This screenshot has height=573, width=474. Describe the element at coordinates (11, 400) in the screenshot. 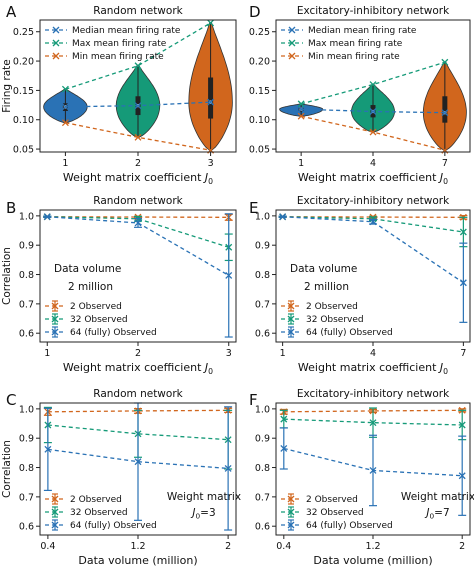

I see `panel-letter: C` at that location.